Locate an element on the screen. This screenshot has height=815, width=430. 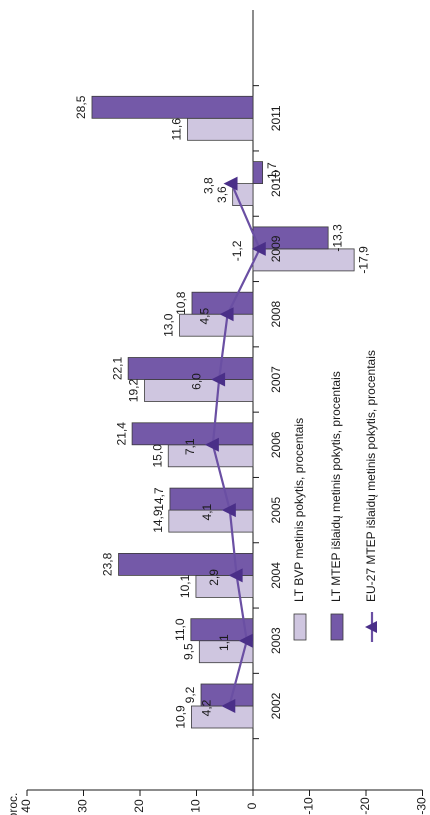
category-label: 2009 is located at coordinates (276, 248).